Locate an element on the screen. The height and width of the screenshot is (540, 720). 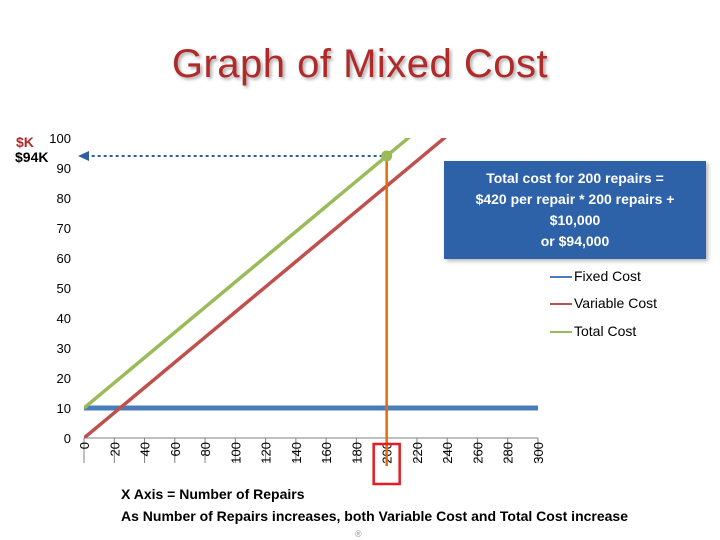
highlight-arrowhead is located at coordinates (83, 156).